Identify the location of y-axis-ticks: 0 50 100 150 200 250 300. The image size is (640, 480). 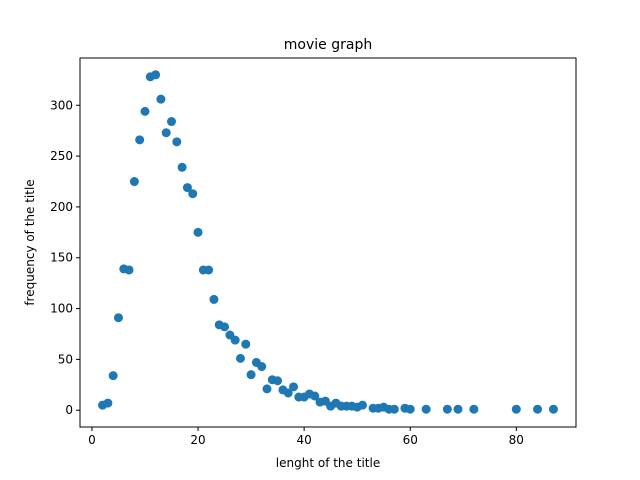
(65, 257).